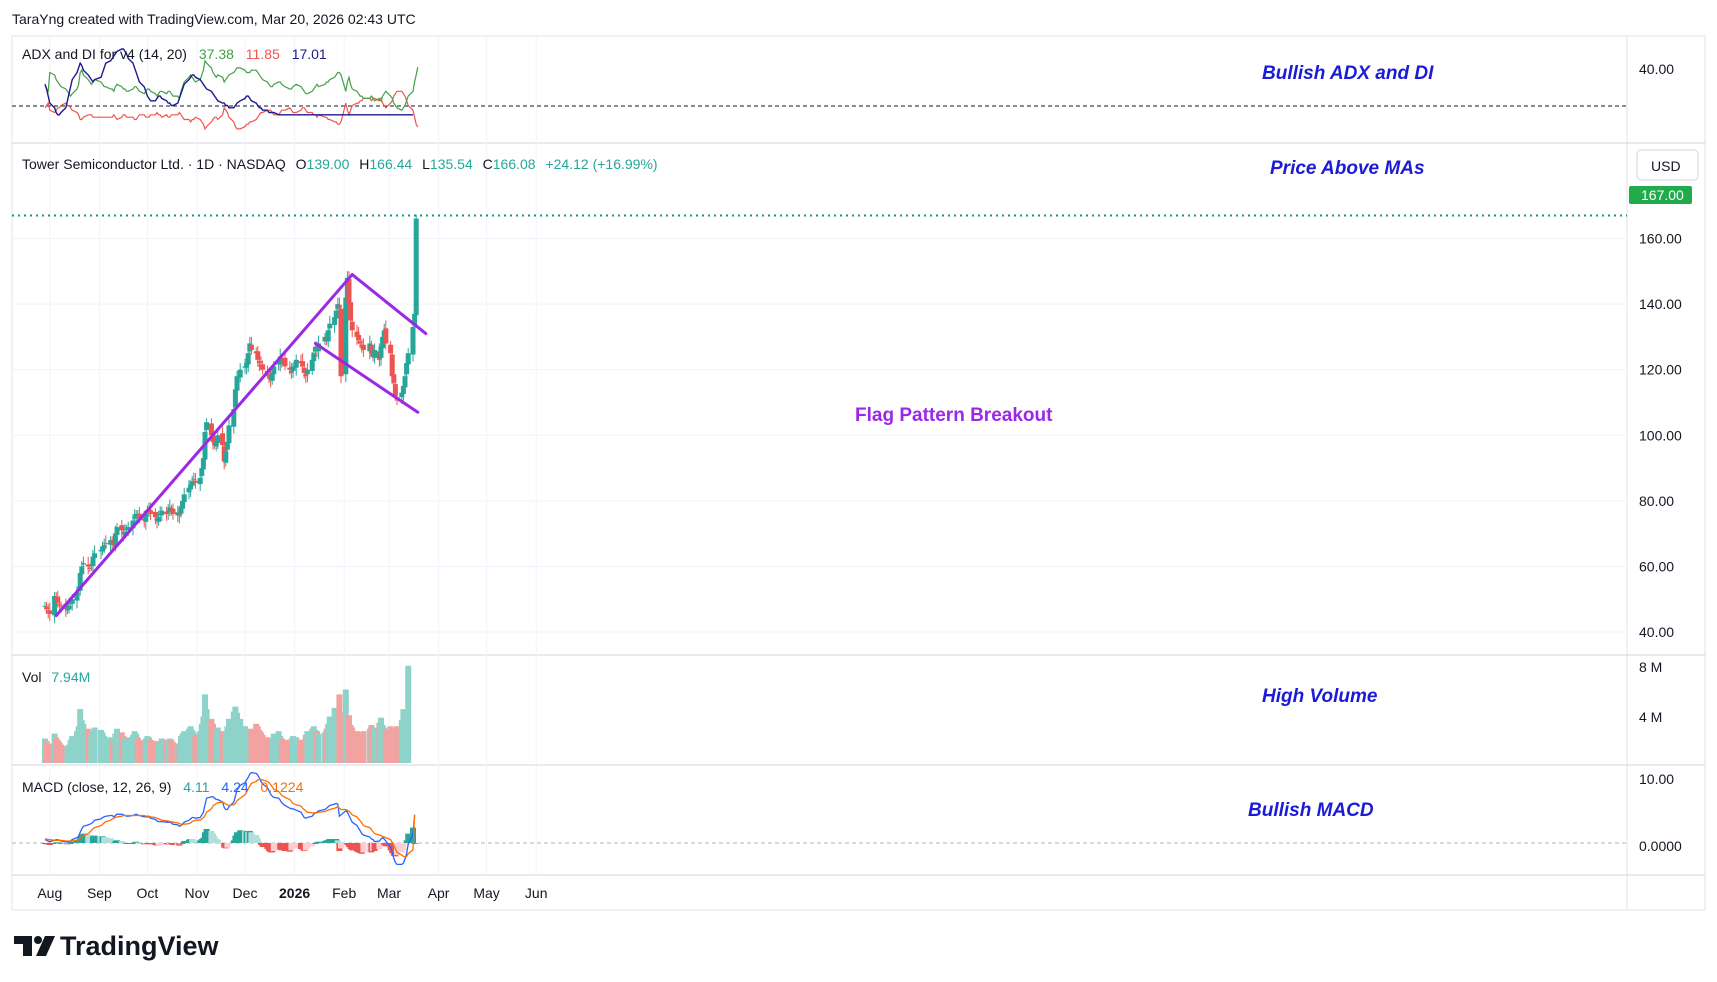 The height and width of the screenshot is (982, 1717). I want to click on macd-line, so click(230, 818).